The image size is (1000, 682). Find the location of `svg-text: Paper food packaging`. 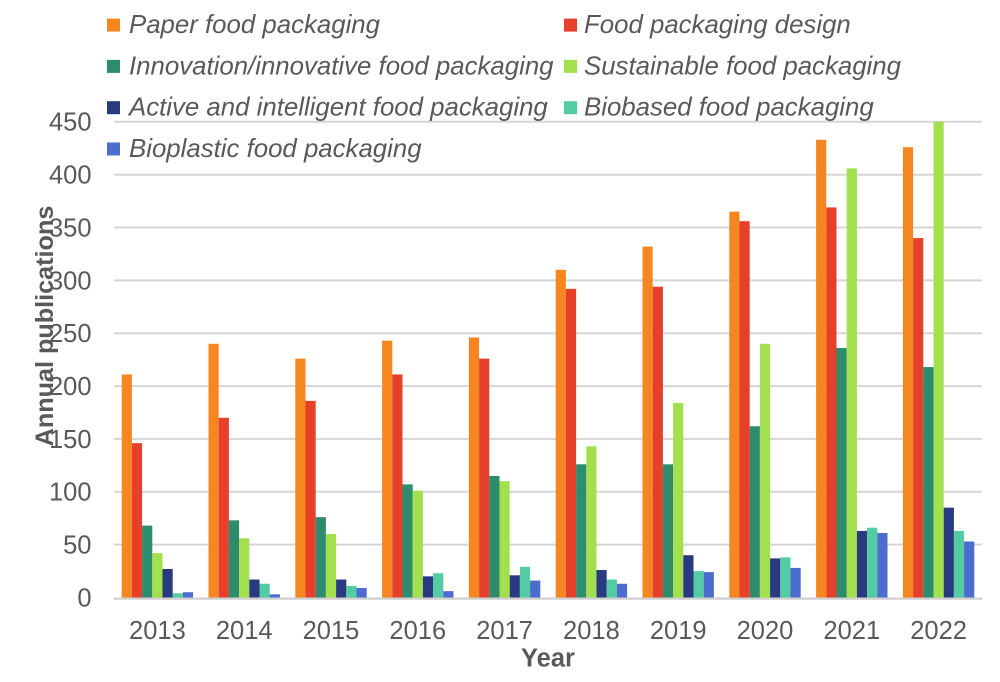

svg-text: Paper food packaging is located at coordinates (255, 25).